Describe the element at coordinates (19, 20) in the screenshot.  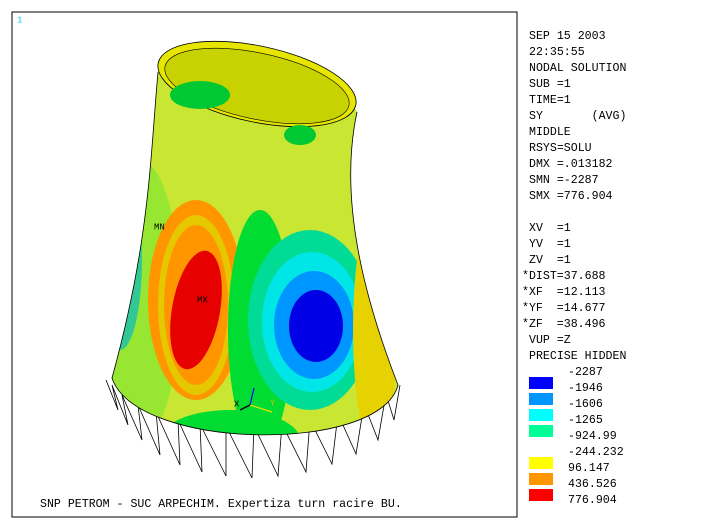
I see `window-number: 1` at that location.